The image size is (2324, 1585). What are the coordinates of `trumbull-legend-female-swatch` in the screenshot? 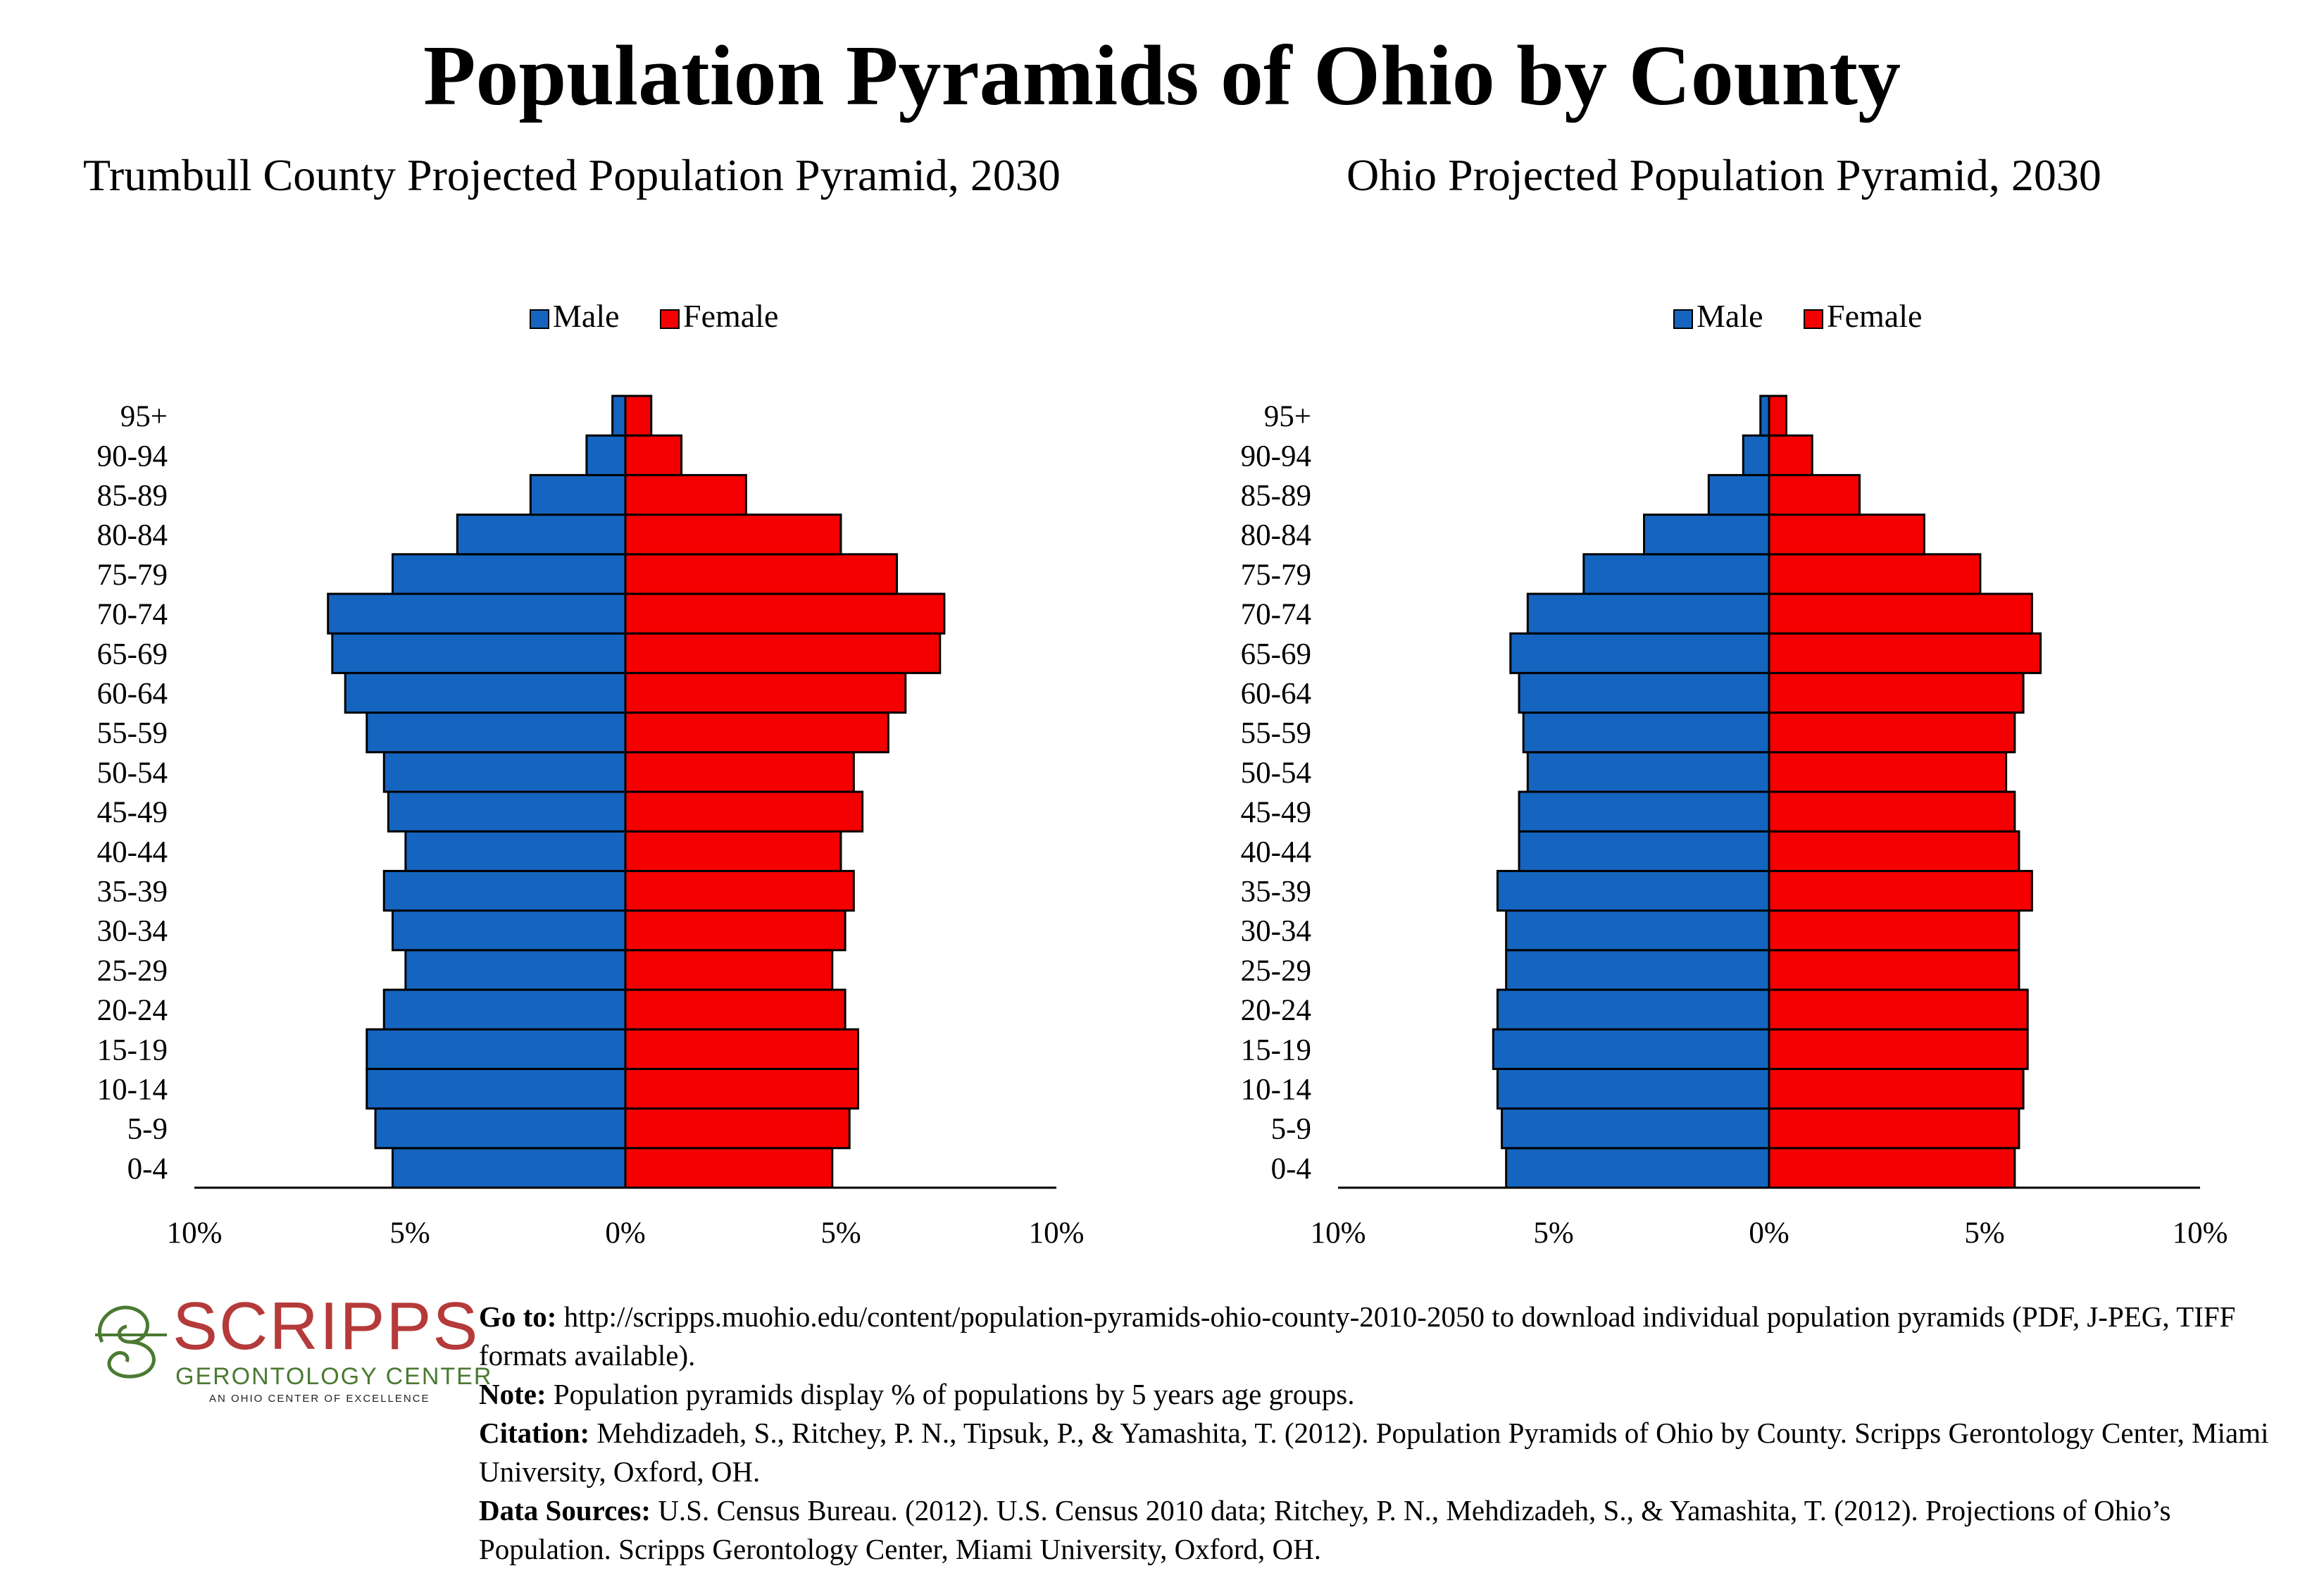 It's located at (670, 319).